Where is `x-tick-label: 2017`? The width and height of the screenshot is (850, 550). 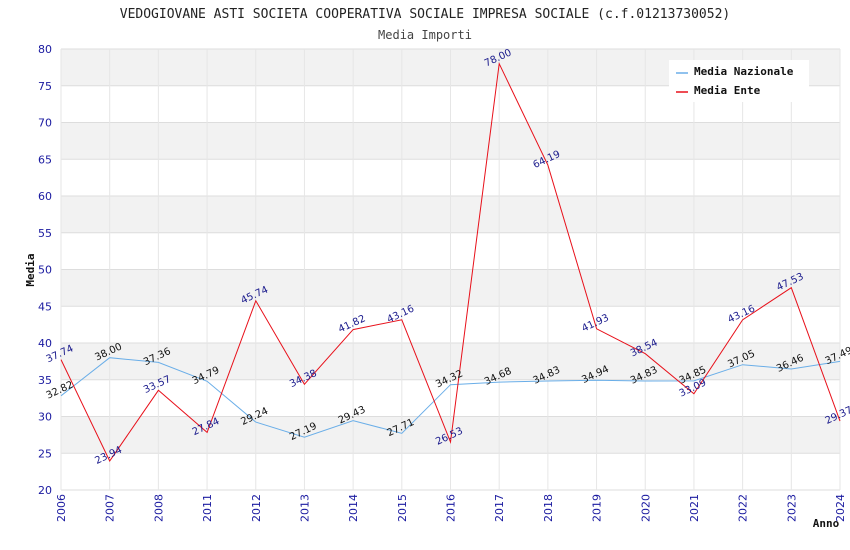
x-tick-label: 2017 is located at coordinates (499, 508).